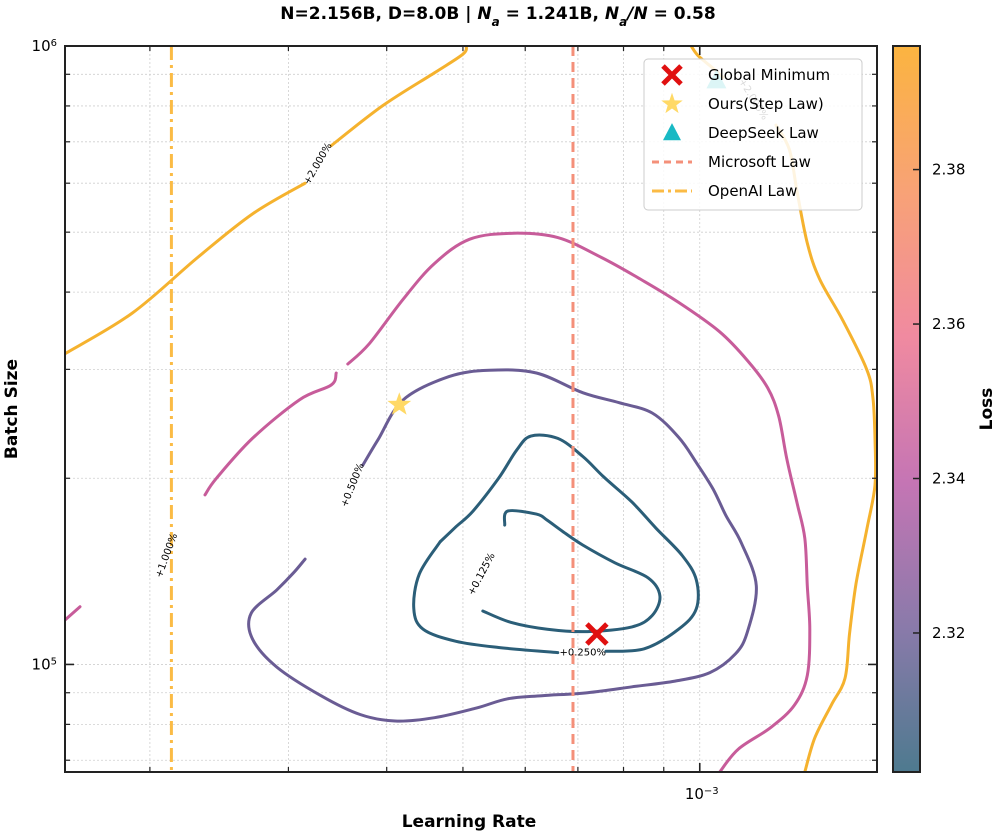 Image resolution: width=996 pixels, height=834 pixels. What do you see at coordinates (44, 664) in the screenshot?
I see `y-tick-label: 105` at bounding box center [44, 664].